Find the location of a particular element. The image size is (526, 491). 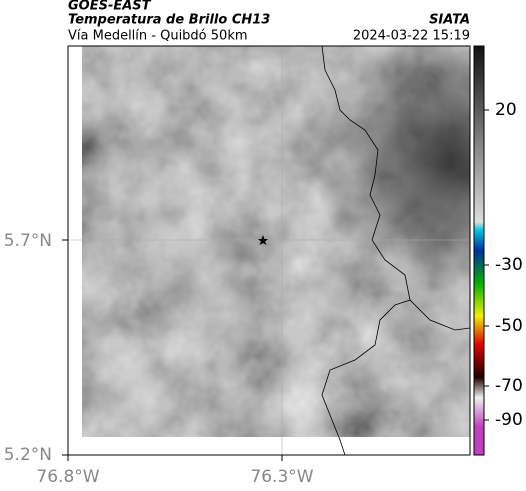

colorbar-label: -70 is located at coordinates (509, 386).